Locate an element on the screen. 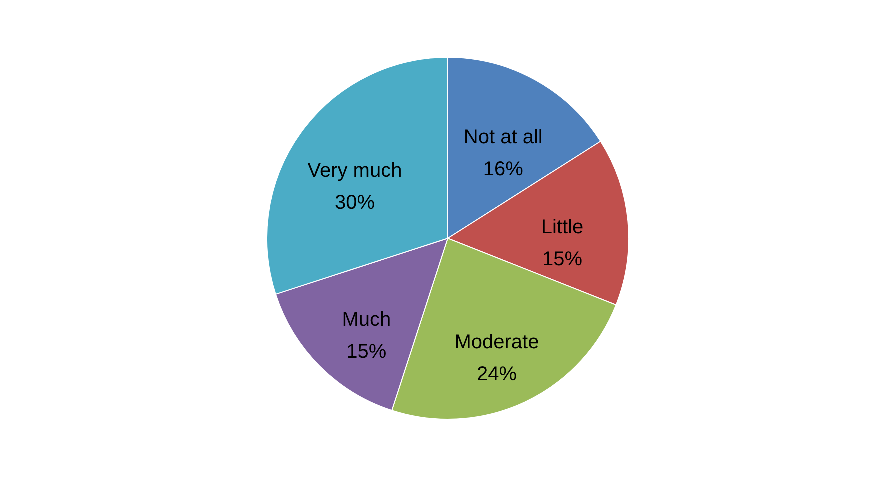 Image resolution: width=896 pixels, height=477 pixels. data-label: 16% is located at coordinates (503, 169).